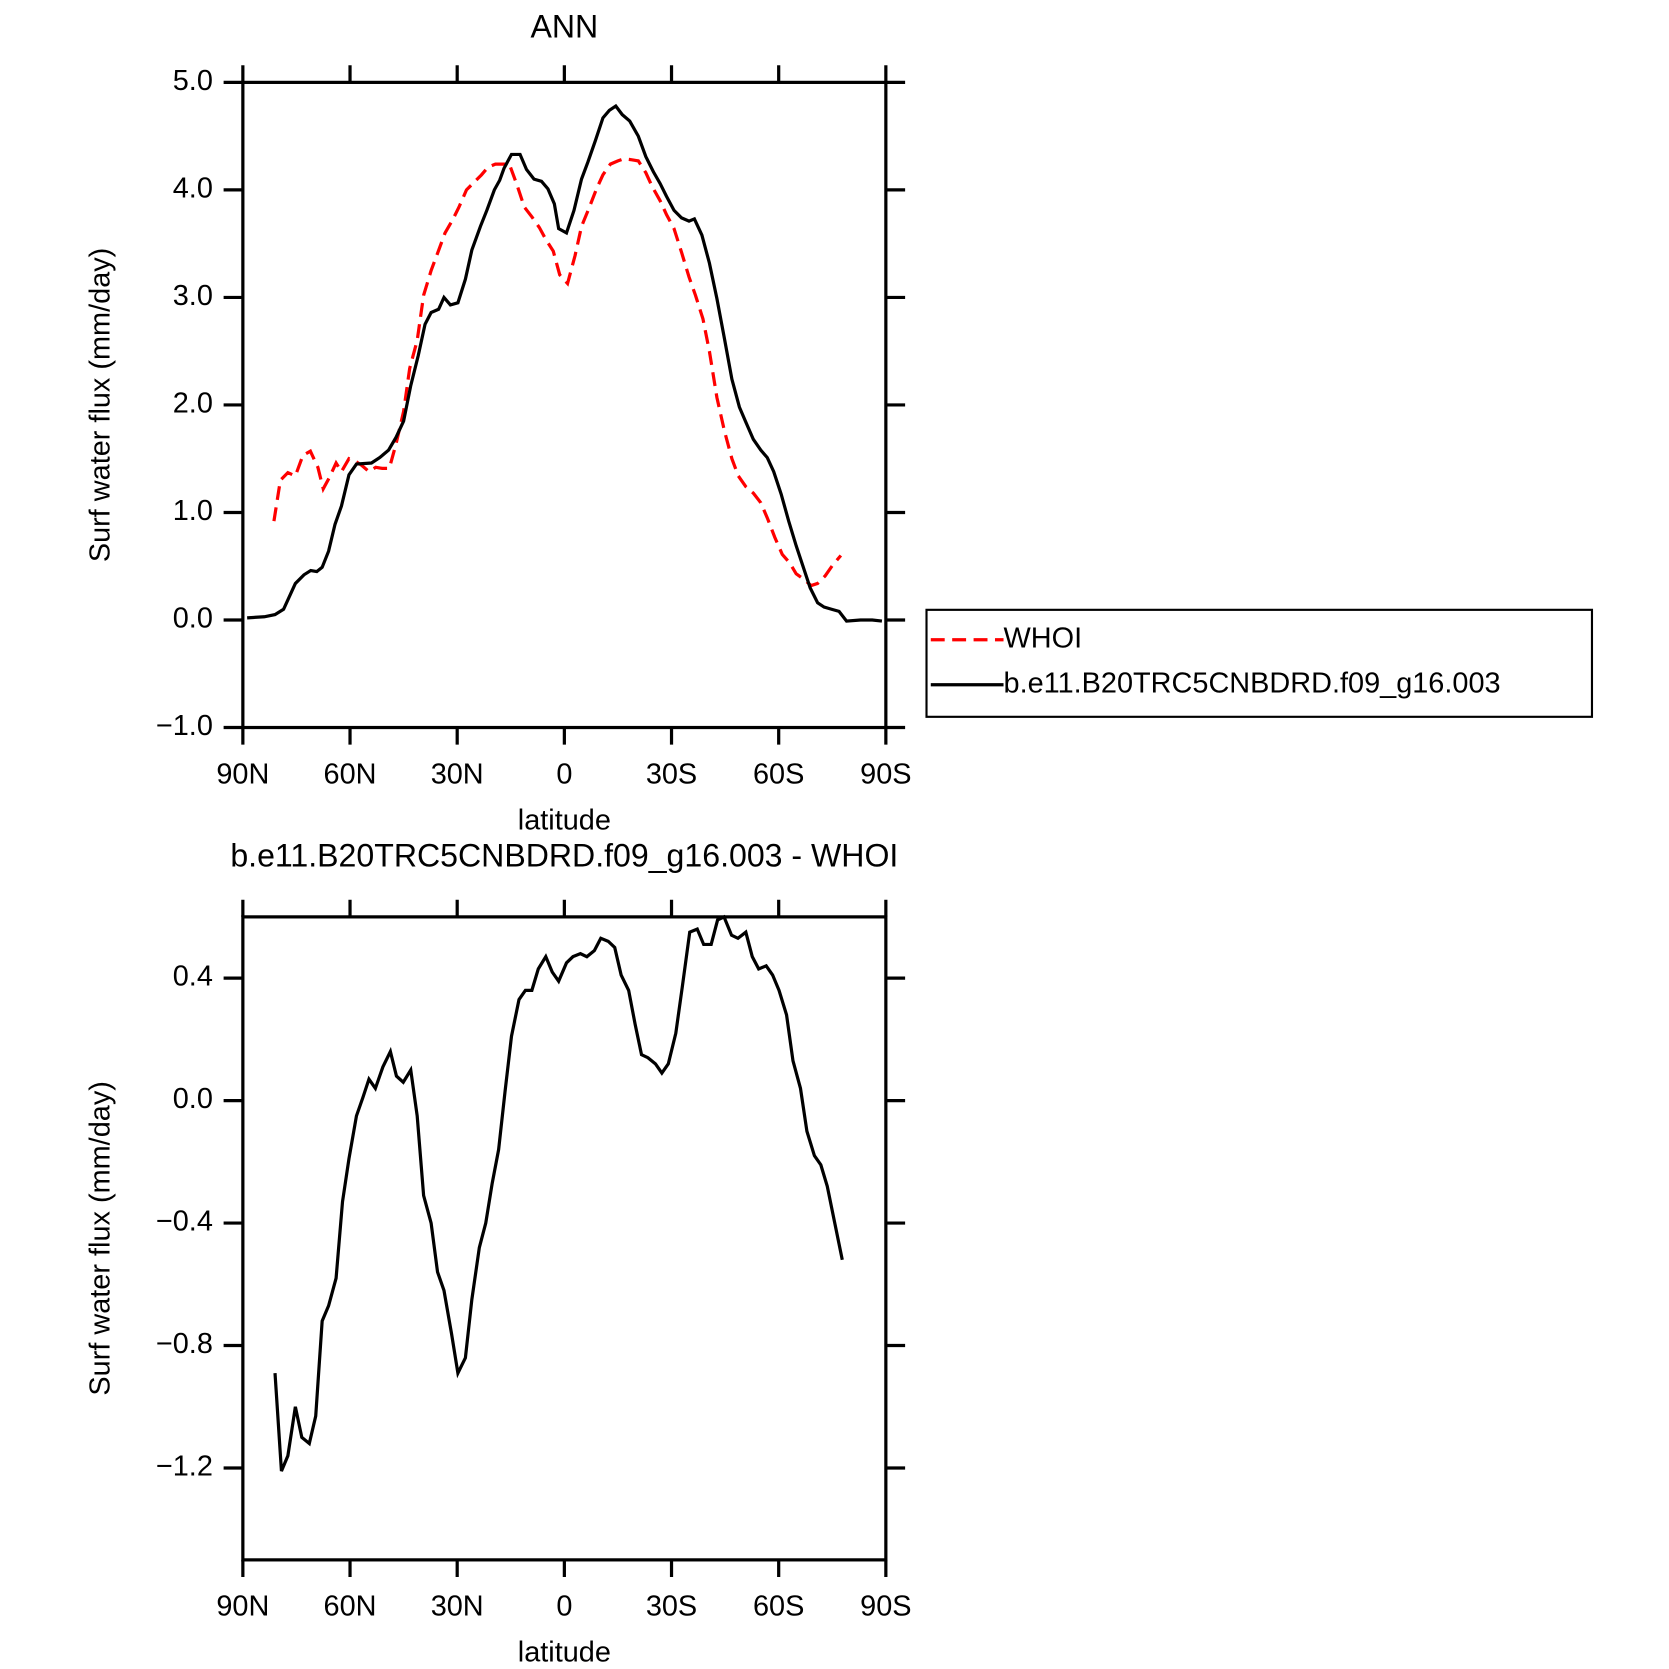 The width and height of the screenshot is (1669, 1669). Describe the element at coordinates (184, 726) in the screenshot. I see `y-tick-label: −1.0` at that location.